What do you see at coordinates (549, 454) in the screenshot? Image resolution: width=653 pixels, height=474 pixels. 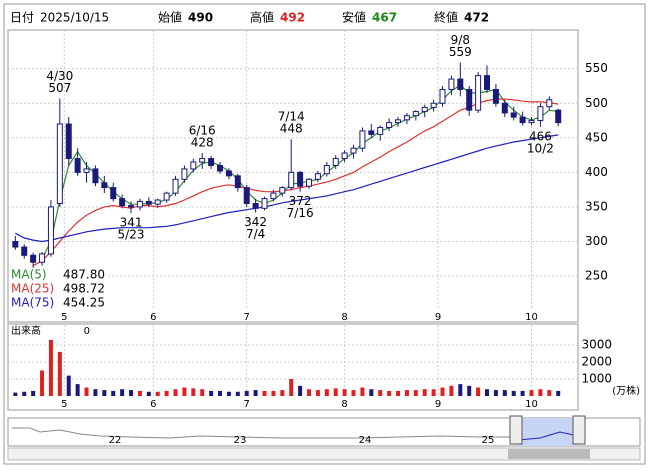 I see `scrollbar-thumb` at bounding box center [549, 454].